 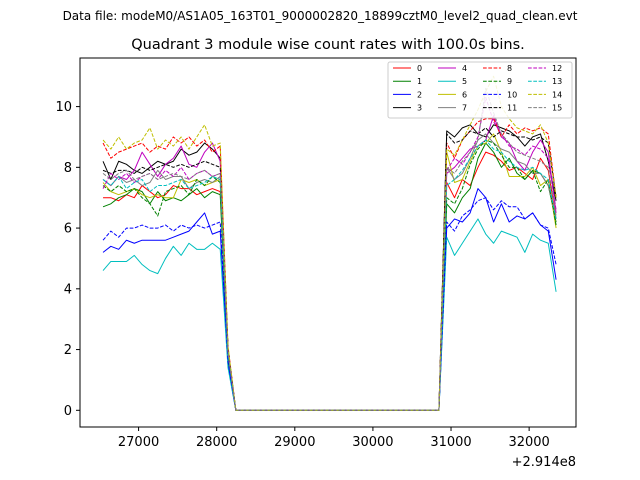 What do you see at coordinates (67, 259) in the screenshot?
I see `y-axis: 0 2 4 6 8 10` at bounding box center [67, 259].